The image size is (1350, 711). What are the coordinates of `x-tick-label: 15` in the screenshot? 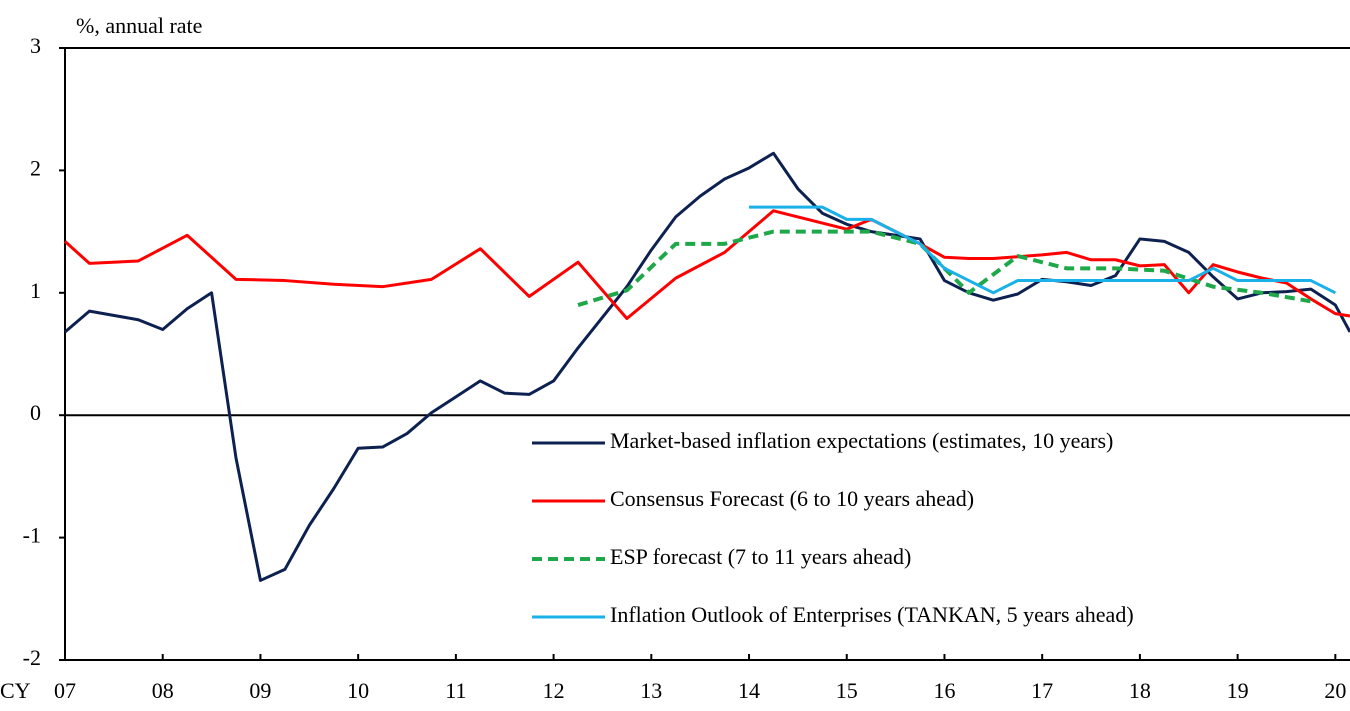 It's located at (847, 690).